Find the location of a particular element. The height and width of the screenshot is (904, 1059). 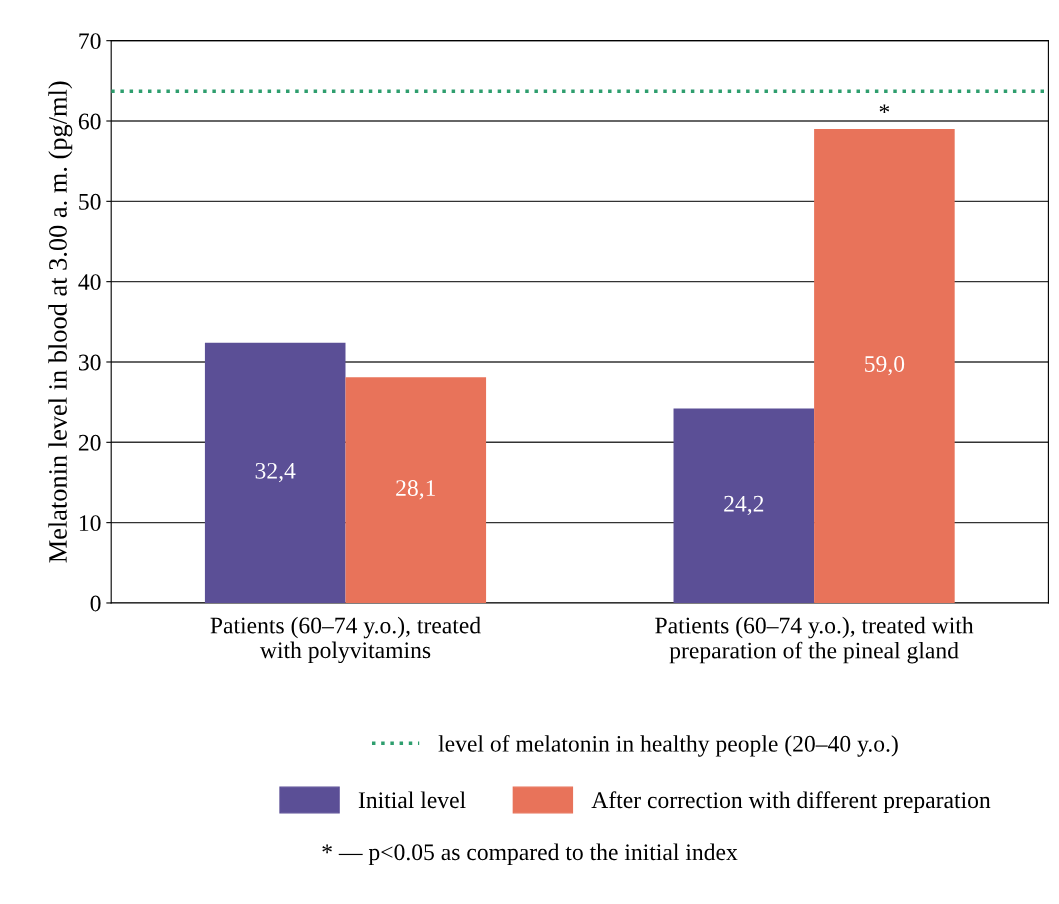

data-label: 59,0 is located at coordinates (885, 365).